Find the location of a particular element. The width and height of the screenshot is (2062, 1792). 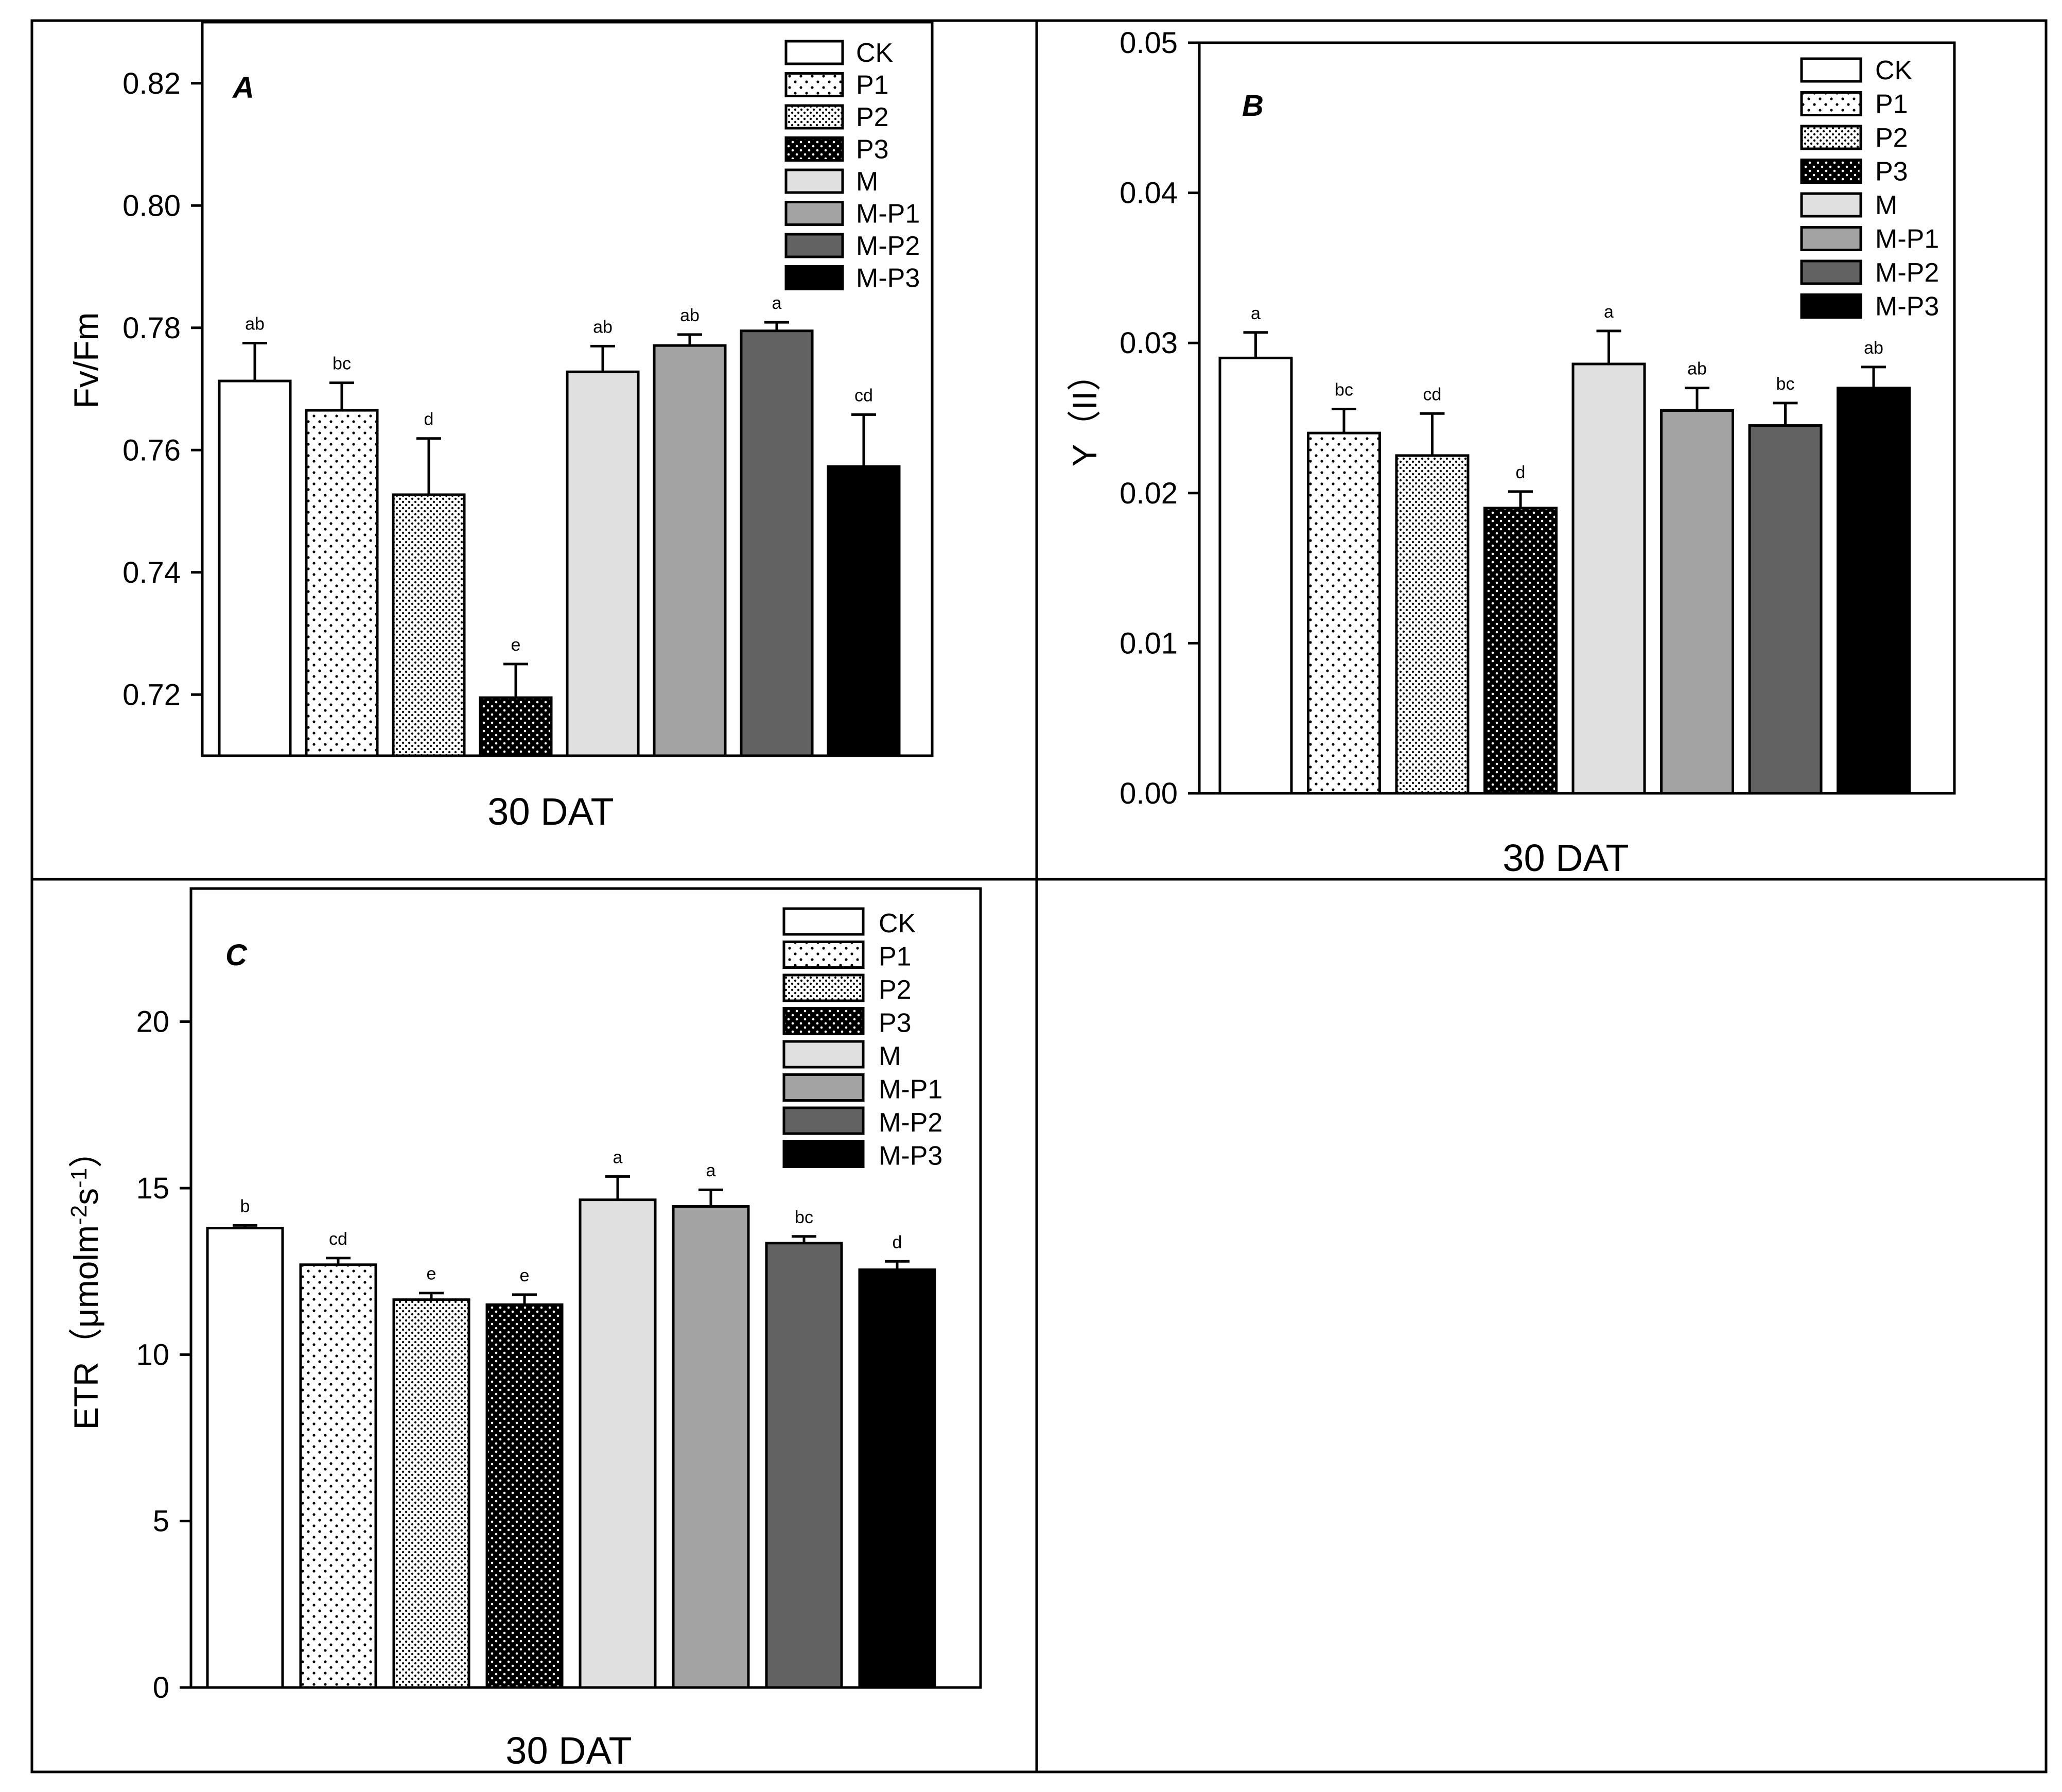

y-axis-title-part: ETR（μmolm is located at coordinates (86, 1327).